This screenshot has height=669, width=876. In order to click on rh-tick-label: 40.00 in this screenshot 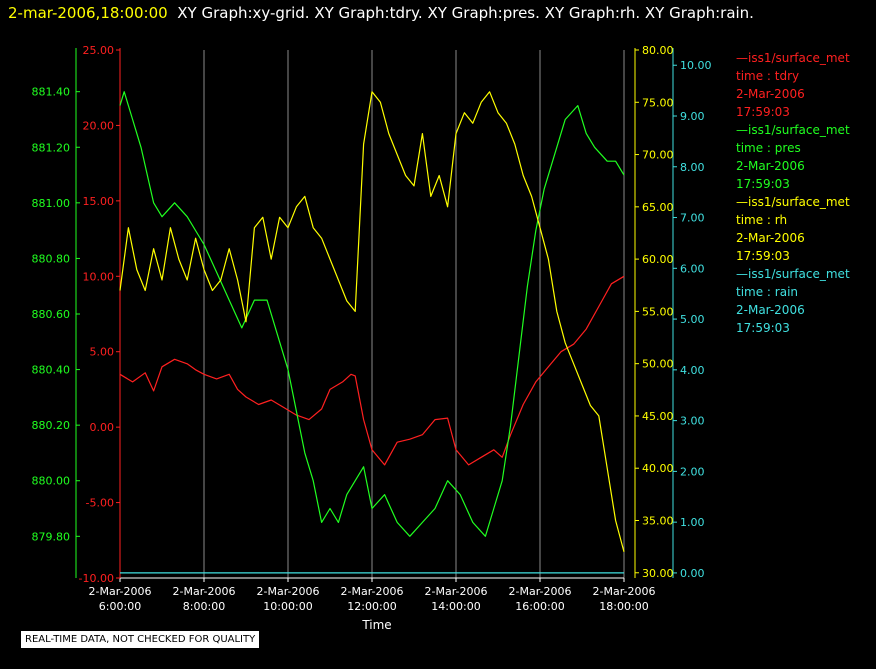, I will do `click(658, 468)`.